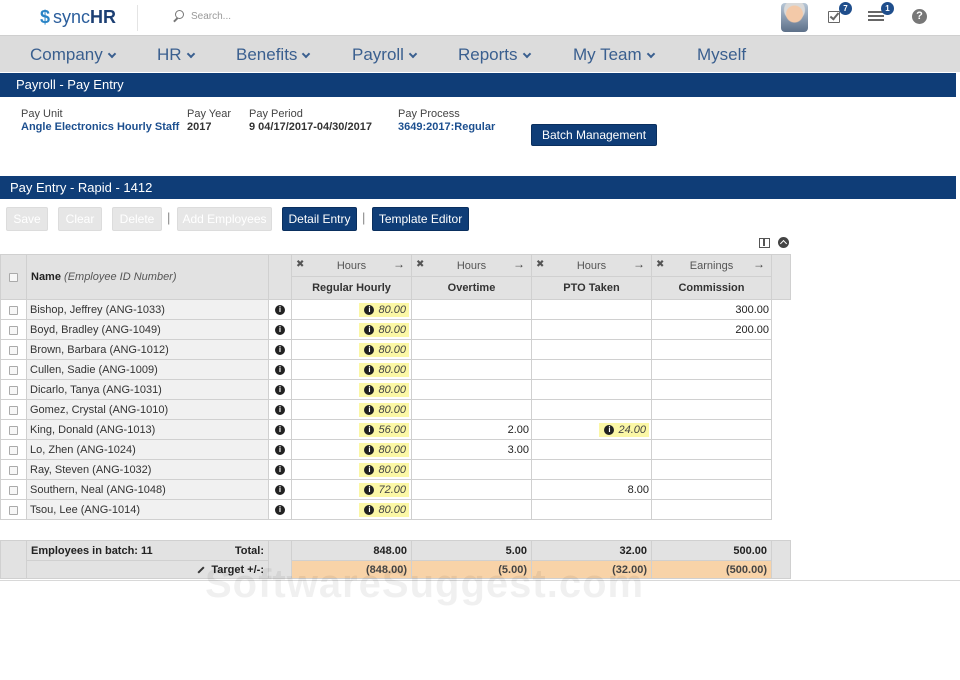  I want to click on template-editor-button: Template Editor, so click(420, 219).